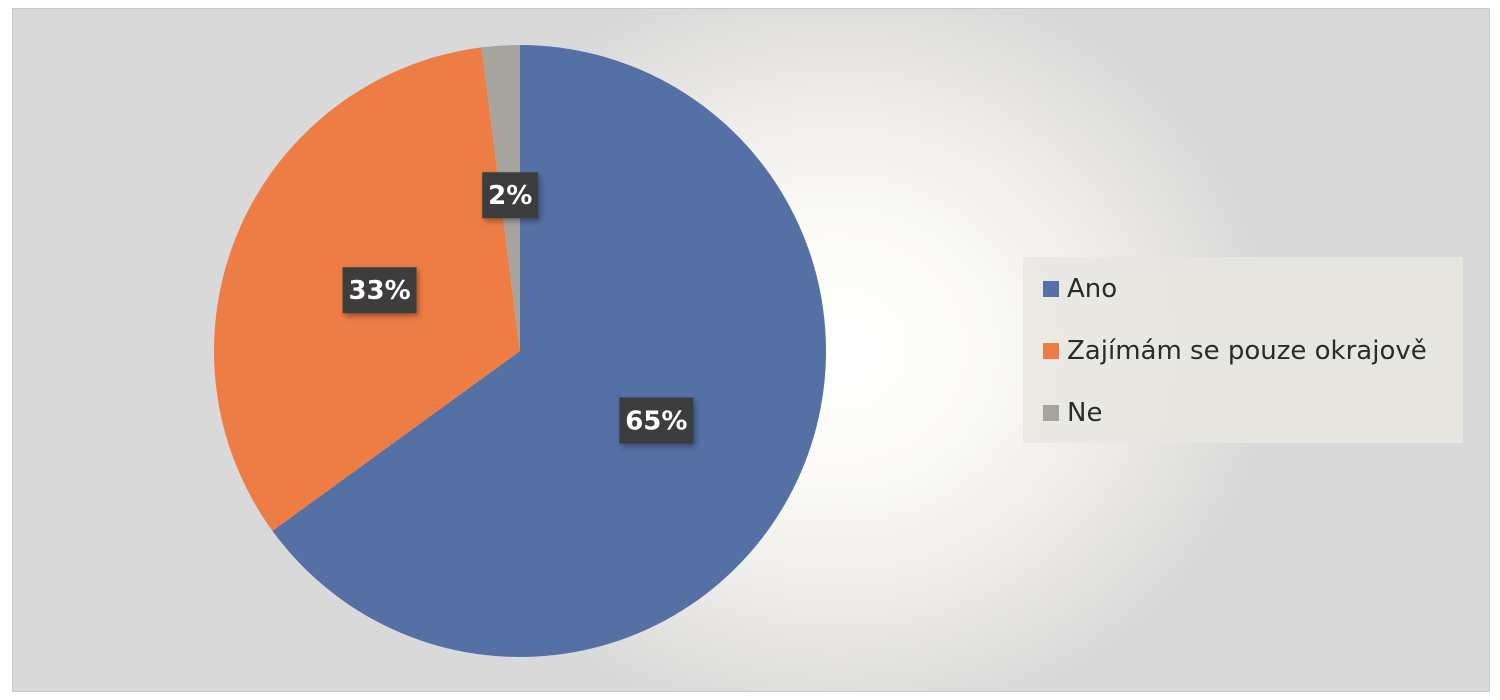 The height and width of the screenshot is (700, 1500). I want to click on legend-item-zajimam: Zajímám se pouze okrajově, so click(1235, 351).